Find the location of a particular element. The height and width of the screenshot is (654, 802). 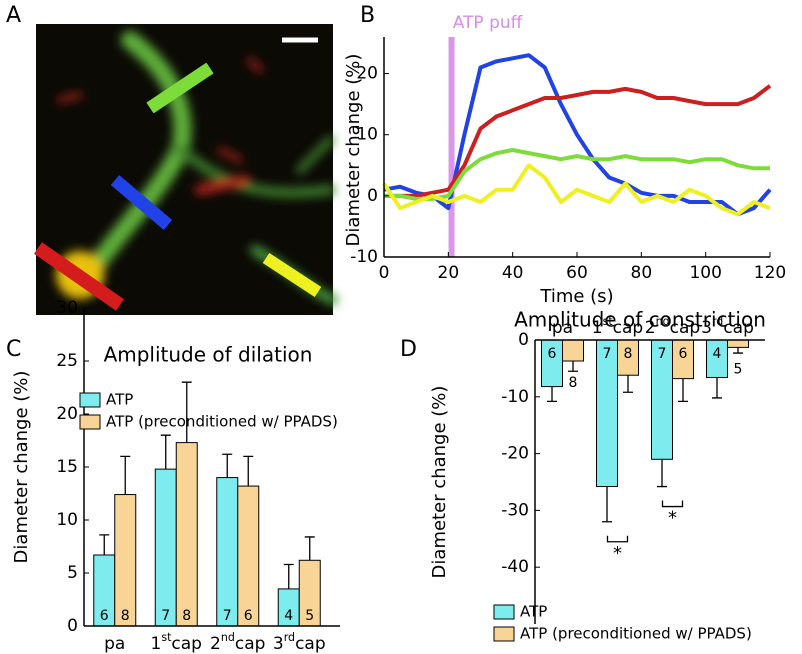

panel-label: D is located at coordinates (408, 349).